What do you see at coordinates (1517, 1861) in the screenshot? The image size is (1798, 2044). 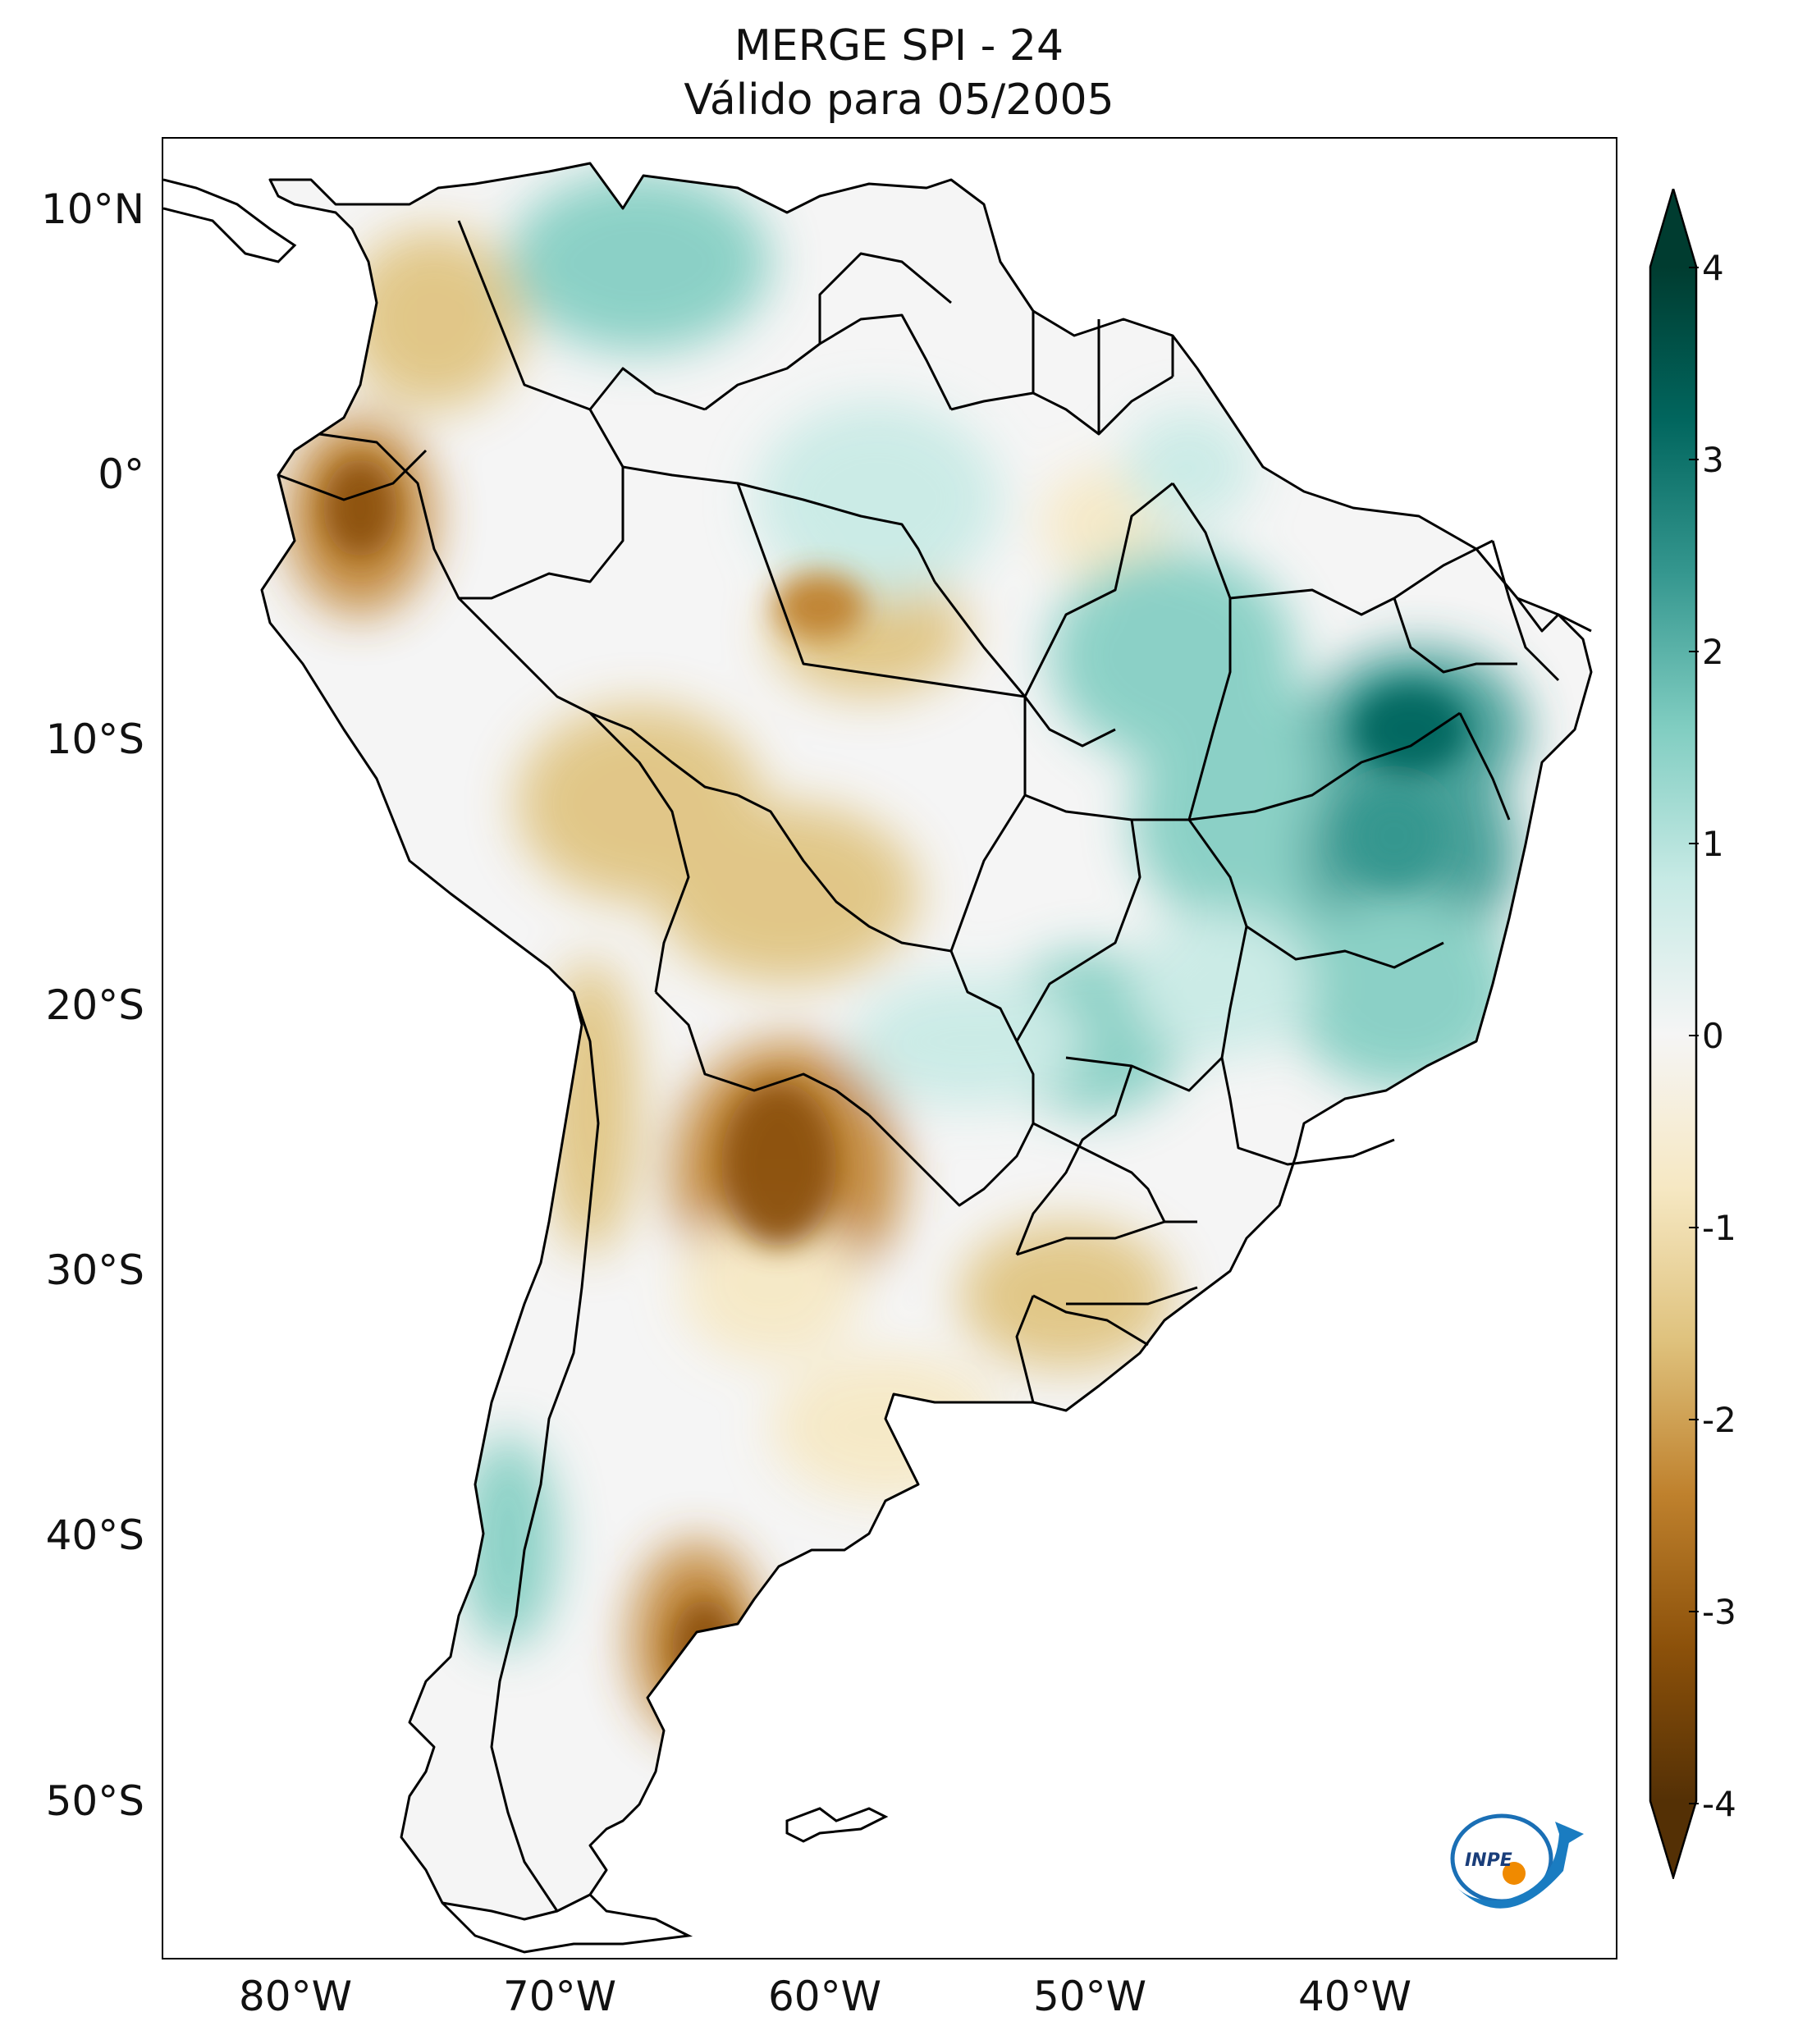 I see `inpe-logo-icon: INPE` at bounding box center [1517, 1861].